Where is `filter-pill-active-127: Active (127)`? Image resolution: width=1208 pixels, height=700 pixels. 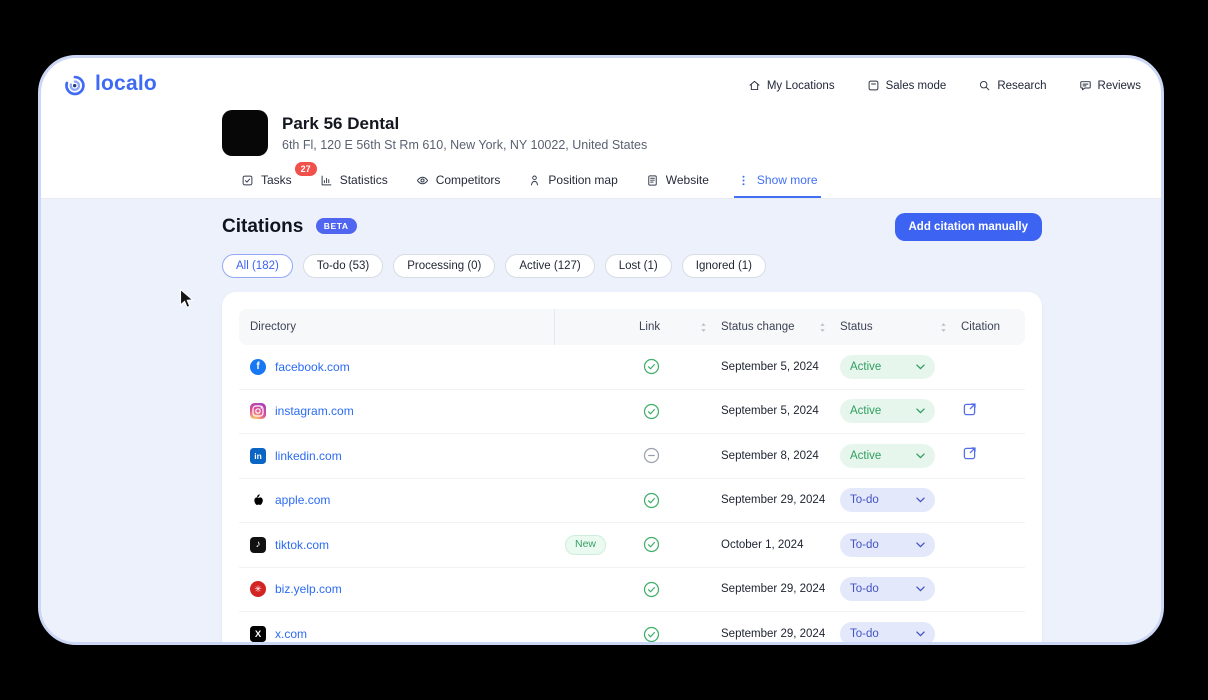 filter-pill-active-127: Active (127) is located at coordinates (550, 266).